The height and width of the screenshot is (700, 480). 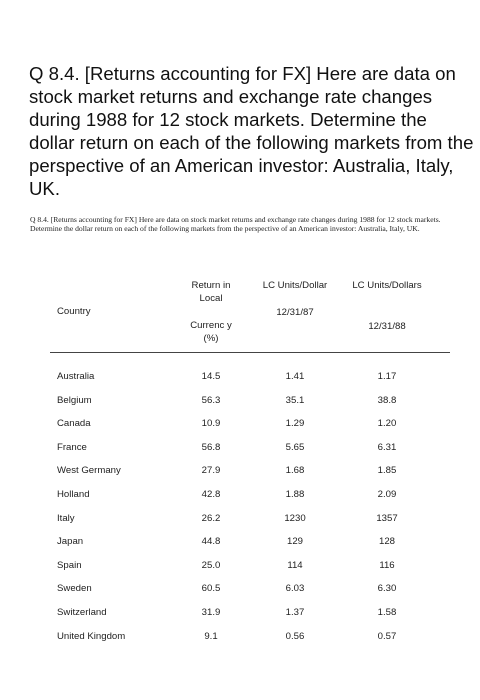 I want to click on return-cell: 42.8, so click(x=211, y=494).